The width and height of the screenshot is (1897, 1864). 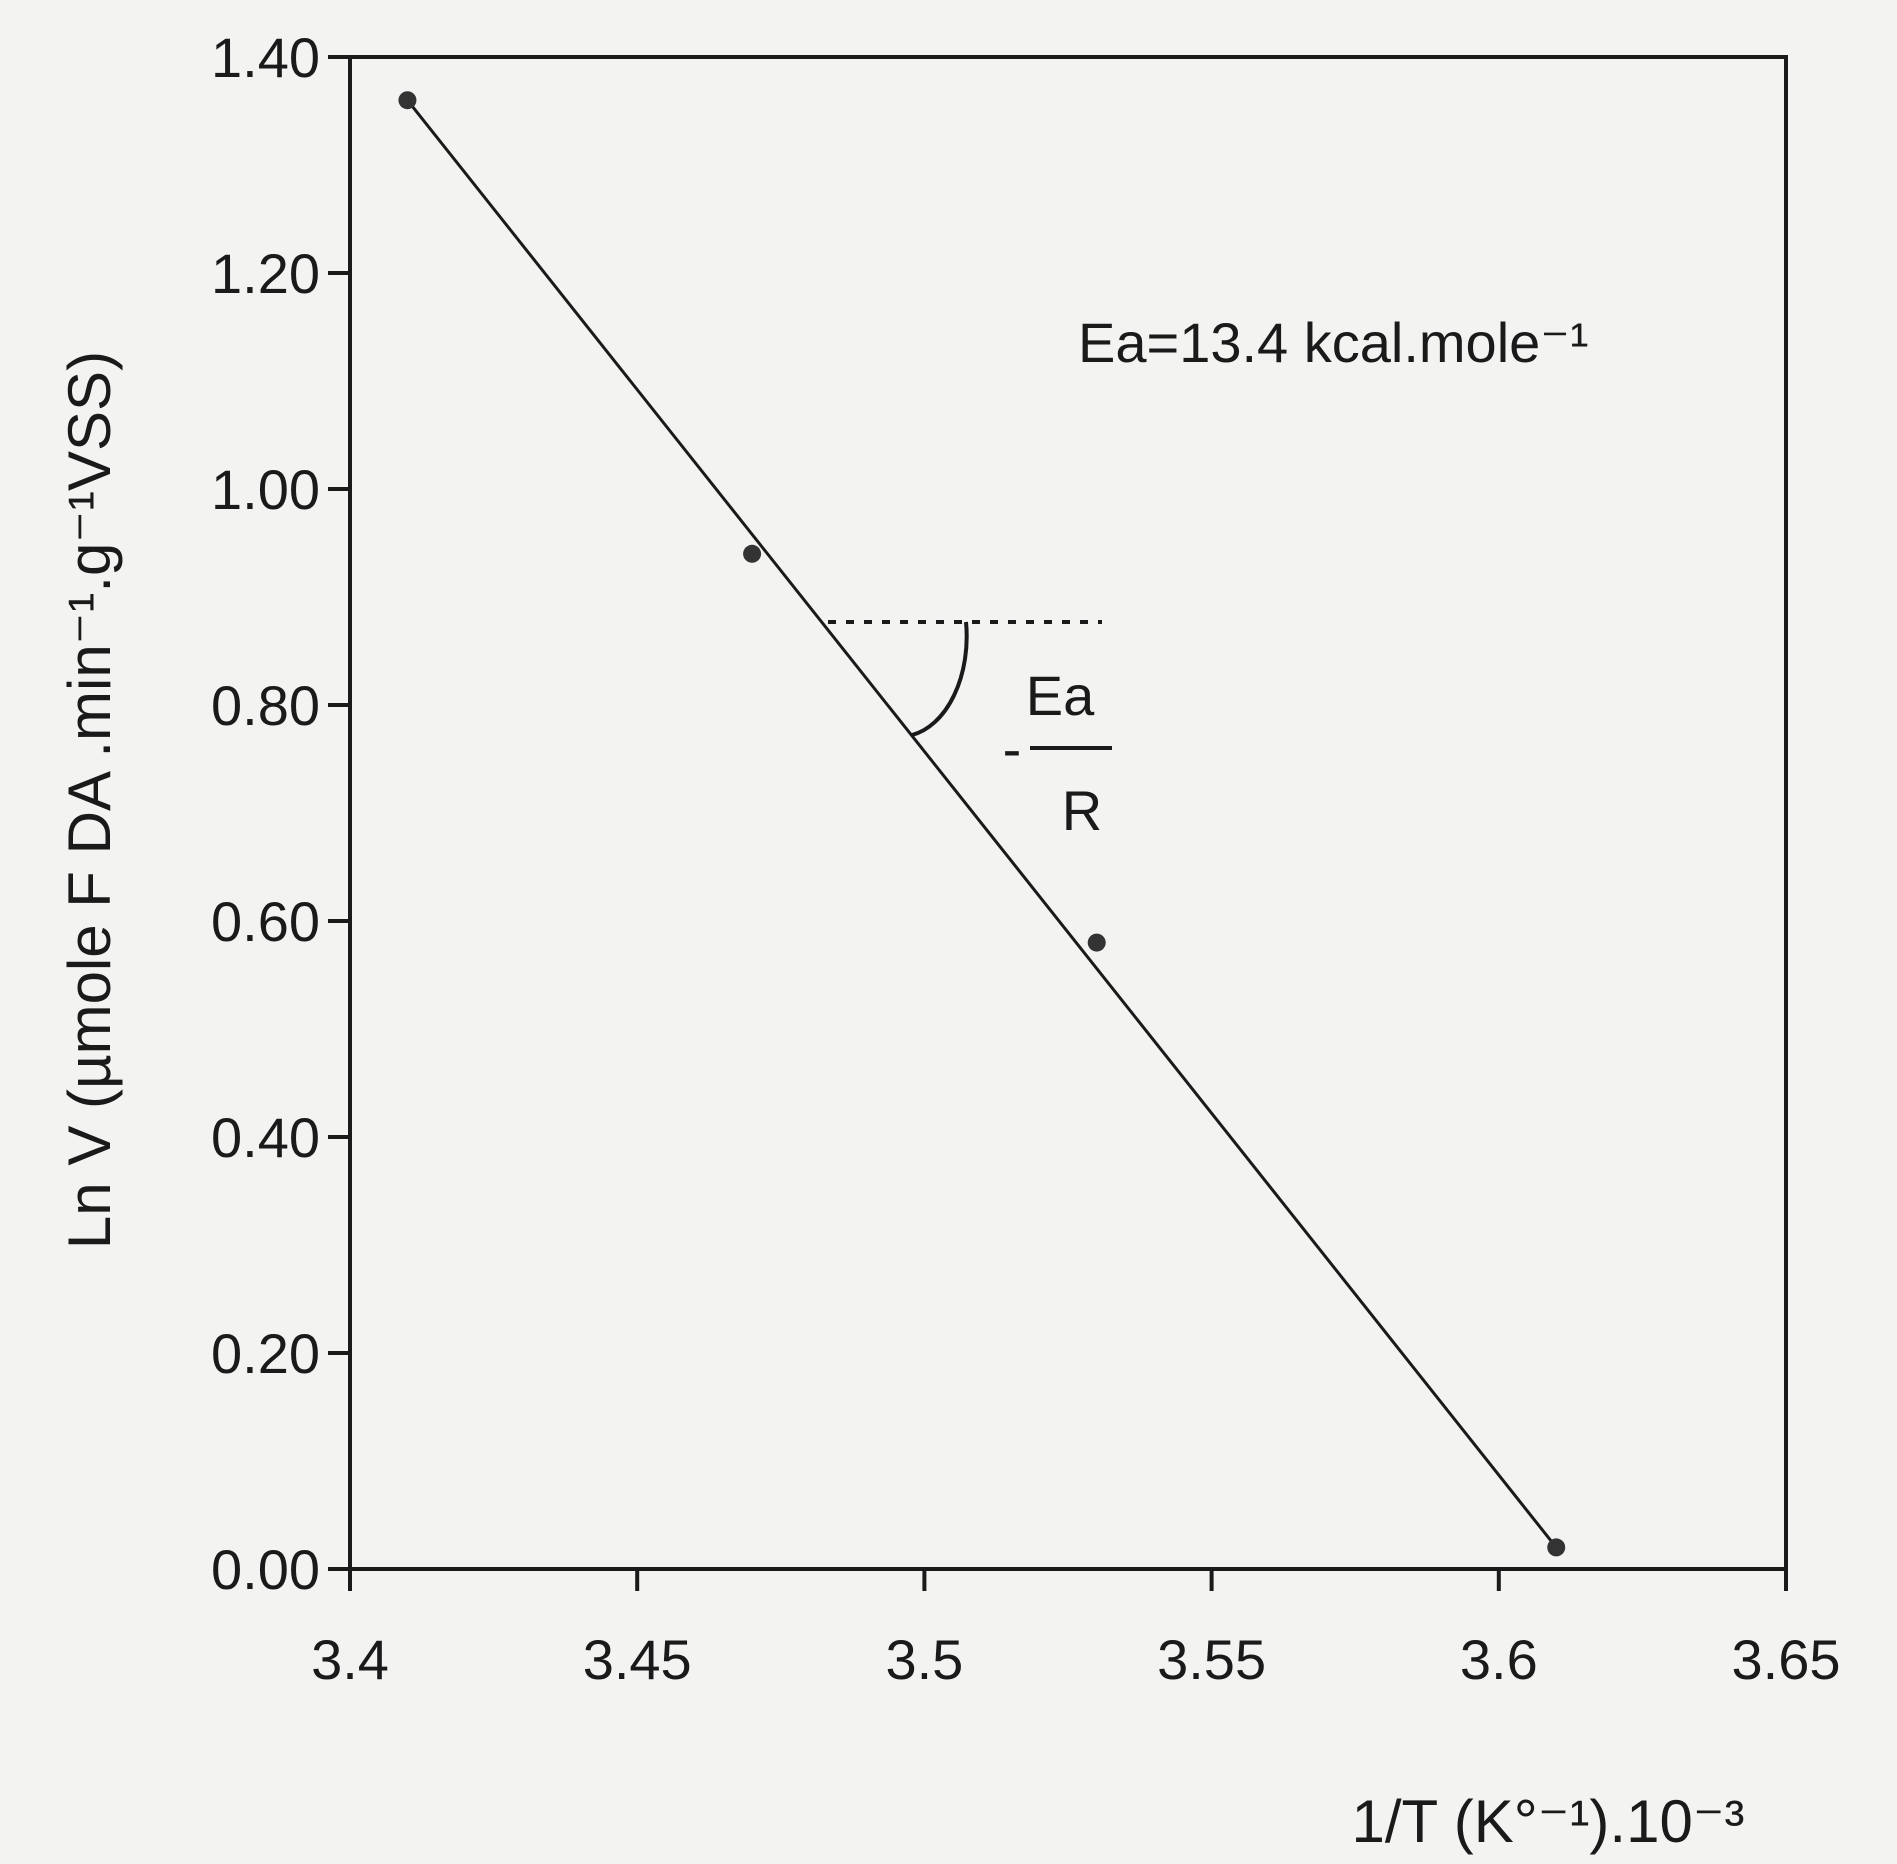 What do you see at coordinates (1060, 695) in the screenshot?
I see `slope-numerator: Ea` at bounding box center [1060, 695].